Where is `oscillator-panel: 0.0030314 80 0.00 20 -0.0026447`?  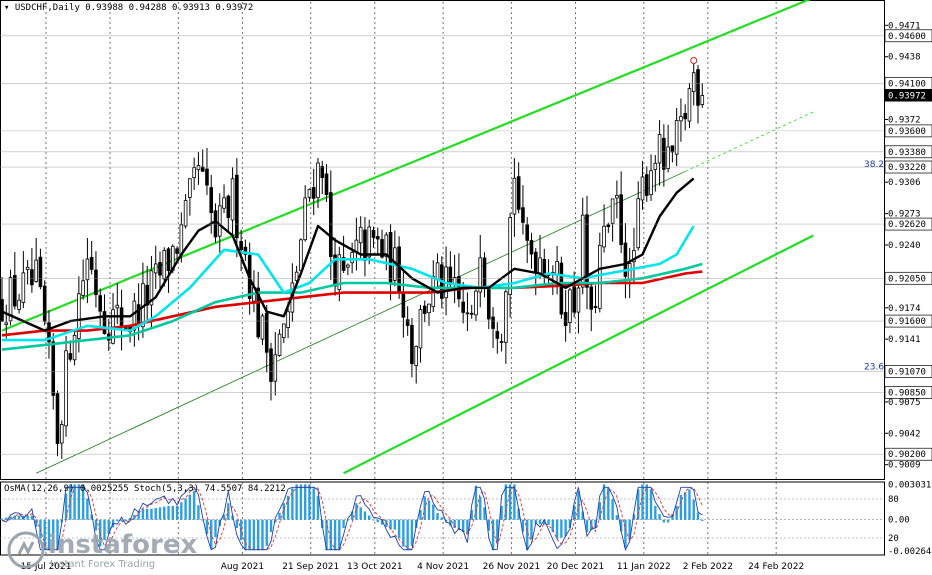 oscillator-panel: 0.0030314 80 0.00 20 -0.0026447 is located at coordinates (466, 518).